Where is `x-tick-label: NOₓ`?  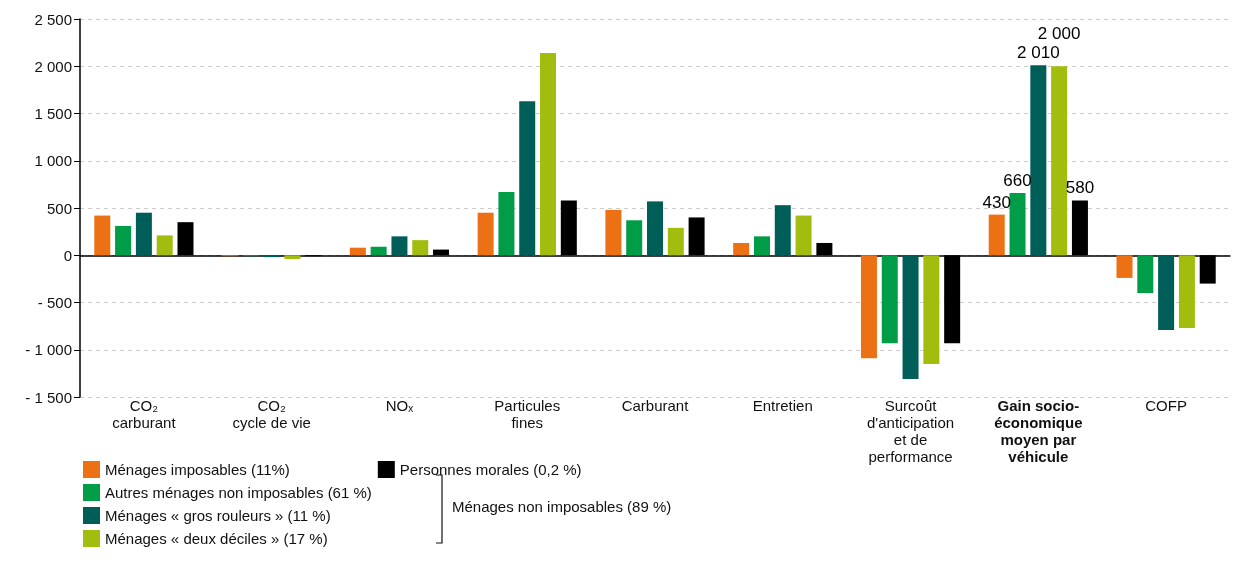 x-tick-label: NOₓ is located at coordinates (399, 405).